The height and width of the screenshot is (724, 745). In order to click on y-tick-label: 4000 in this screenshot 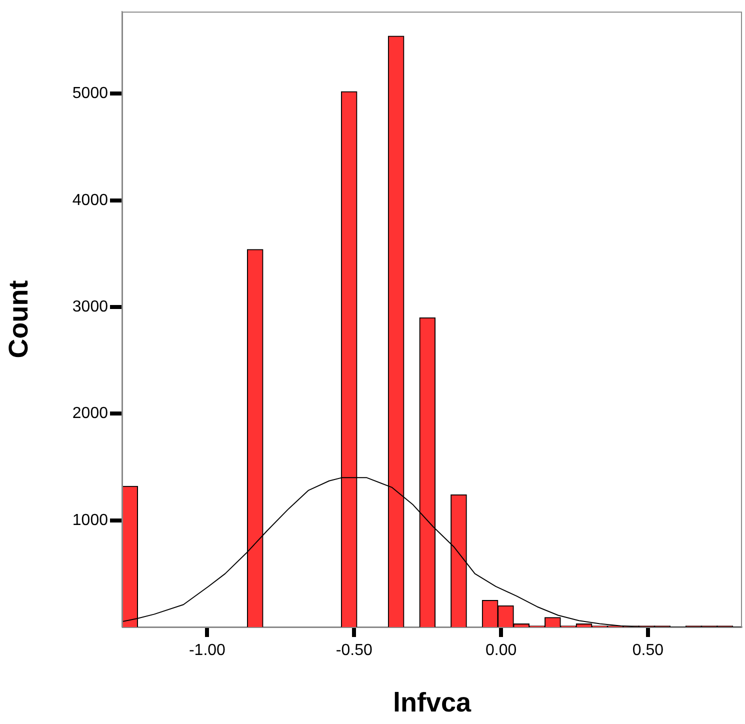, I will do `click(90, 200)`.